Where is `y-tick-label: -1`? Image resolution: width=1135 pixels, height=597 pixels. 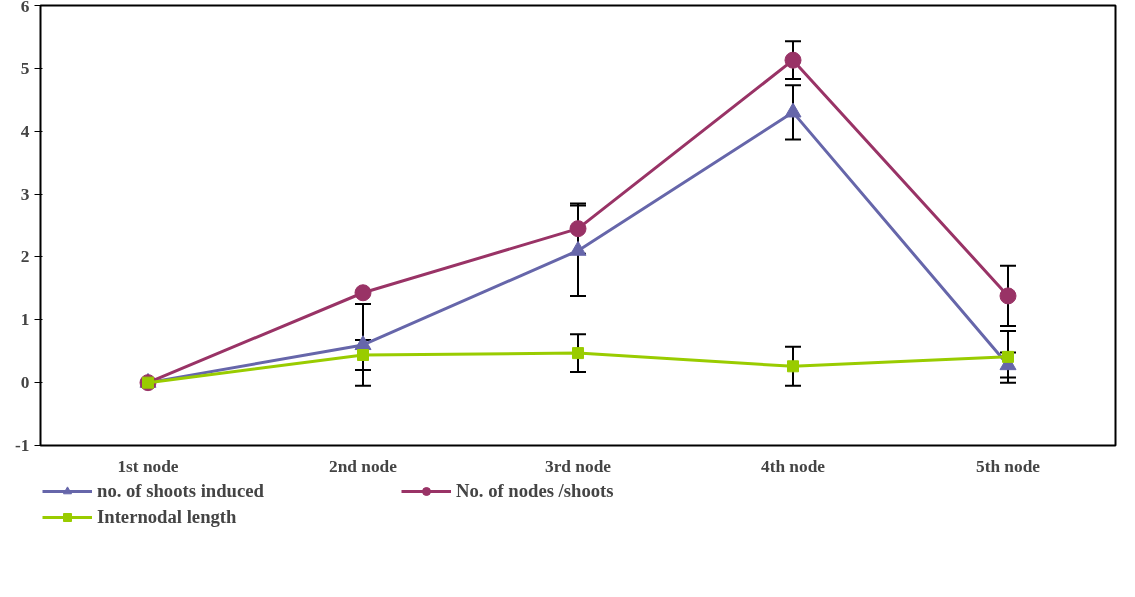 y-tick-label: -1 is located at coordinates (22, 445).